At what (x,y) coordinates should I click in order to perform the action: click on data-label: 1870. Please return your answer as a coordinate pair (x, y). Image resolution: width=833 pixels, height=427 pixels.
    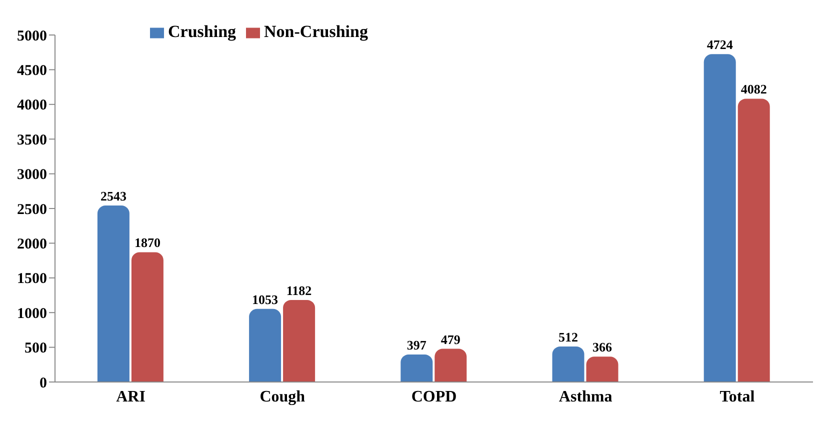
    Looking at the image, I should click on (147, 242).